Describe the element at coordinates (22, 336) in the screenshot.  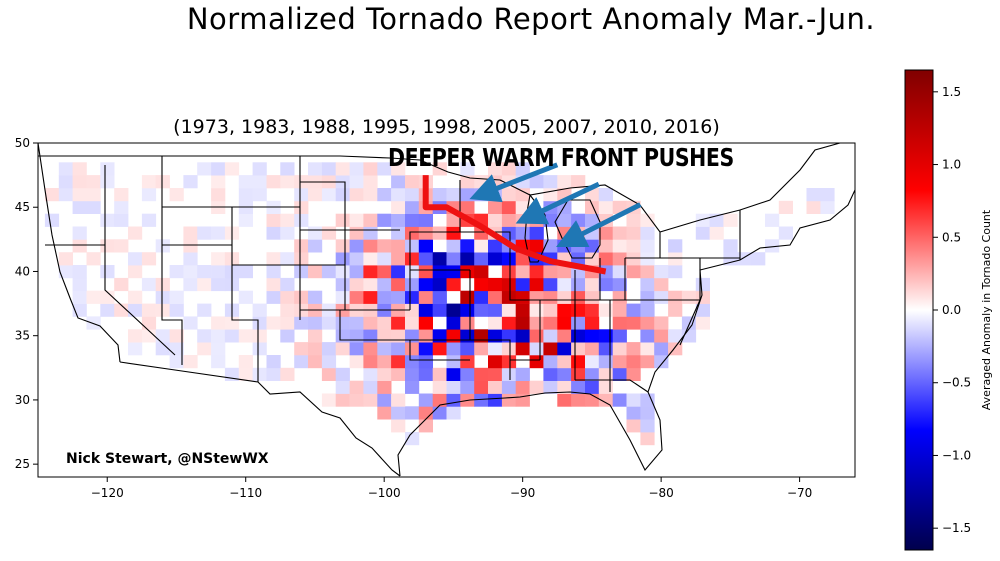
I see `y-tick-label: 35` at that location.